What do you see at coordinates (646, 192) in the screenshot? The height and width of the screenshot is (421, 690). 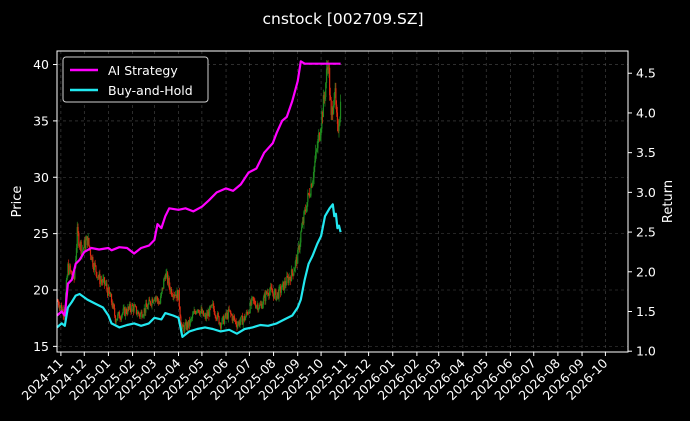 I see `return-tick-label: 3.0` at bounding box center [646, 192].